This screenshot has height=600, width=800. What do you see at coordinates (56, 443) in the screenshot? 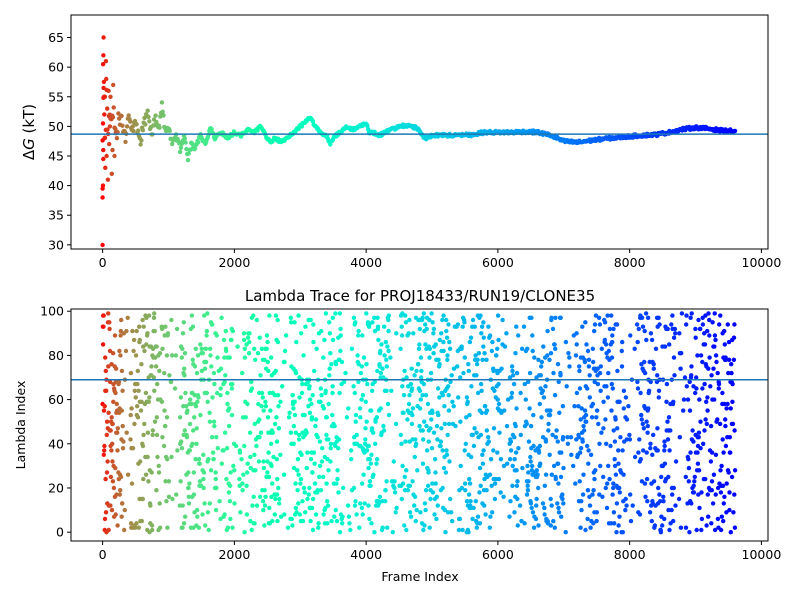
I see `lambda-y-tick-label: 40` at bounding box center [56, 443].